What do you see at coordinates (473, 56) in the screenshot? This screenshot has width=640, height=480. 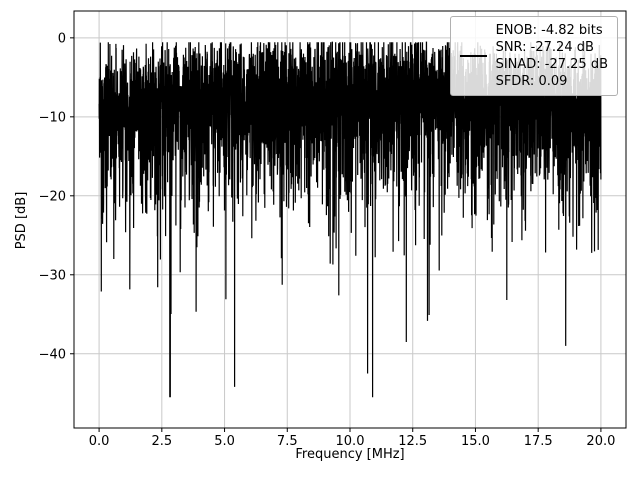 I see `legend-line-sample` at bounding box center [473, 56].